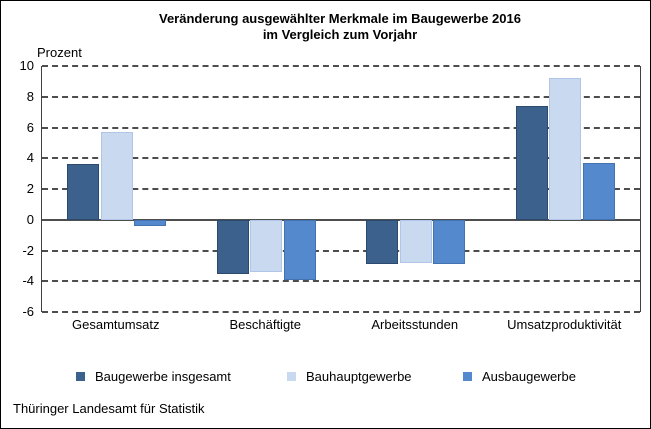 This screenshot has height=429, width=651. What do you see at coordinates (116, 324) in the screenshot?
I see `x-category-label: Gesamtumsatz` at bounding box center [116, 324].